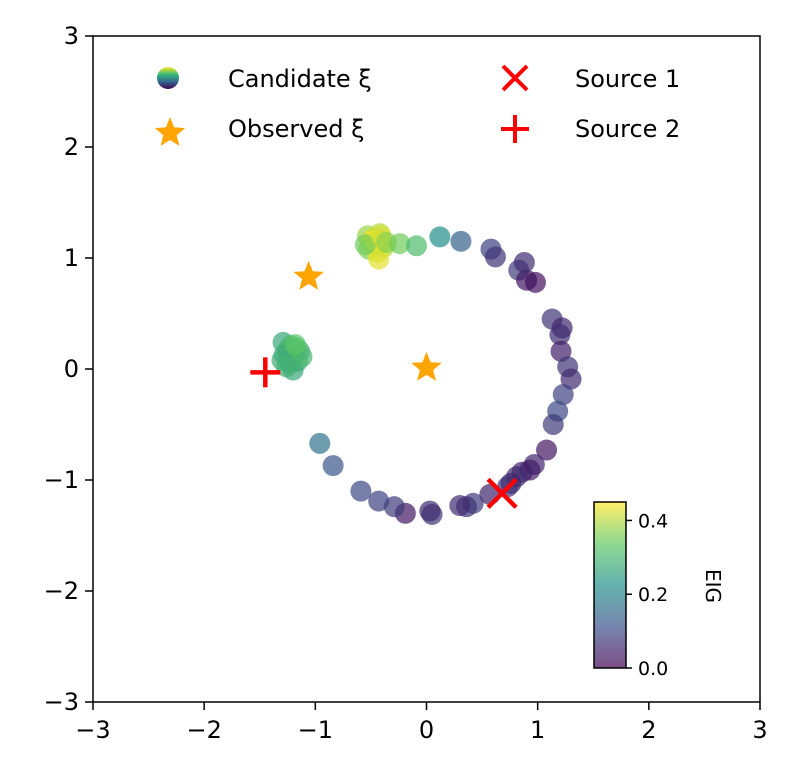 The width and height of the screenshot is (793, 779). Describe the element at coordinates (417, 105) in the screenshot. I see `legend: Candidate ξ Observed ξ Source 1 Source 2` at that location.